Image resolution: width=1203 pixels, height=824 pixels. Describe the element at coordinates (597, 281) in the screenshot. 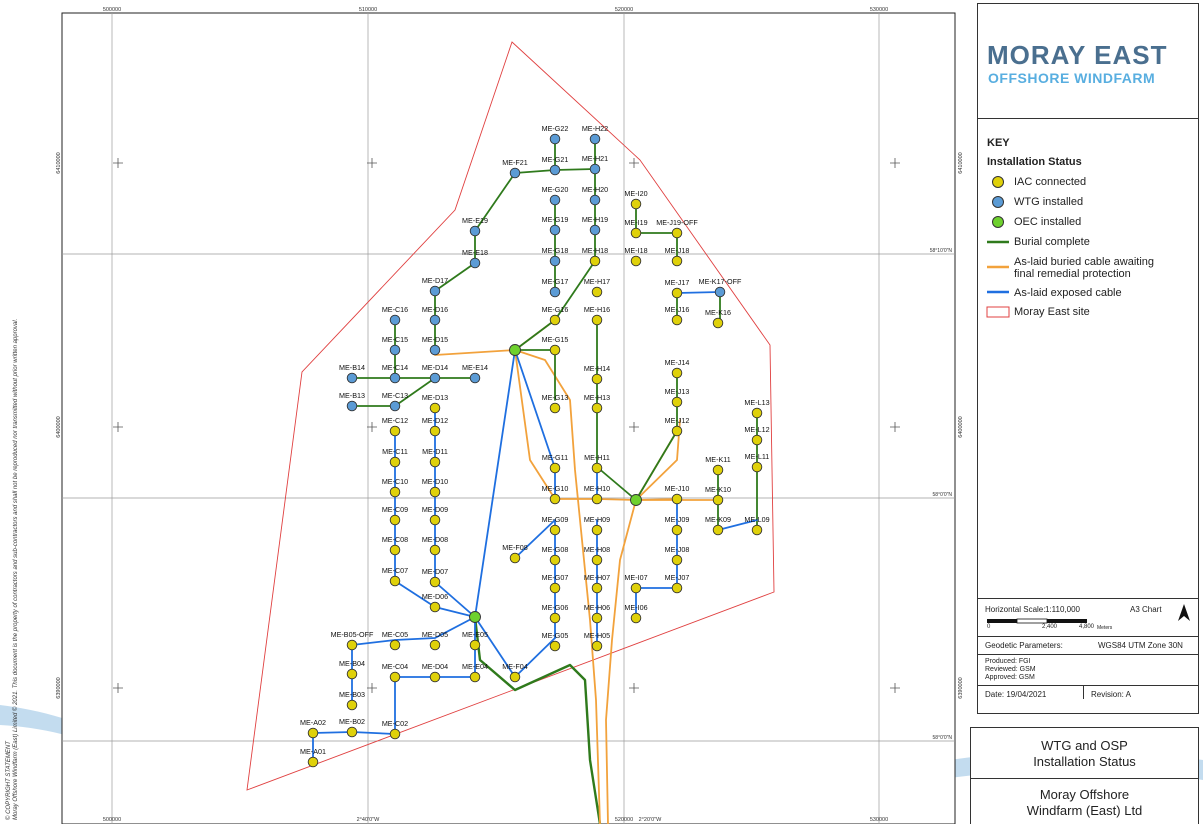

I see `turbine-label-ME-H17: ME-H17` at that location.